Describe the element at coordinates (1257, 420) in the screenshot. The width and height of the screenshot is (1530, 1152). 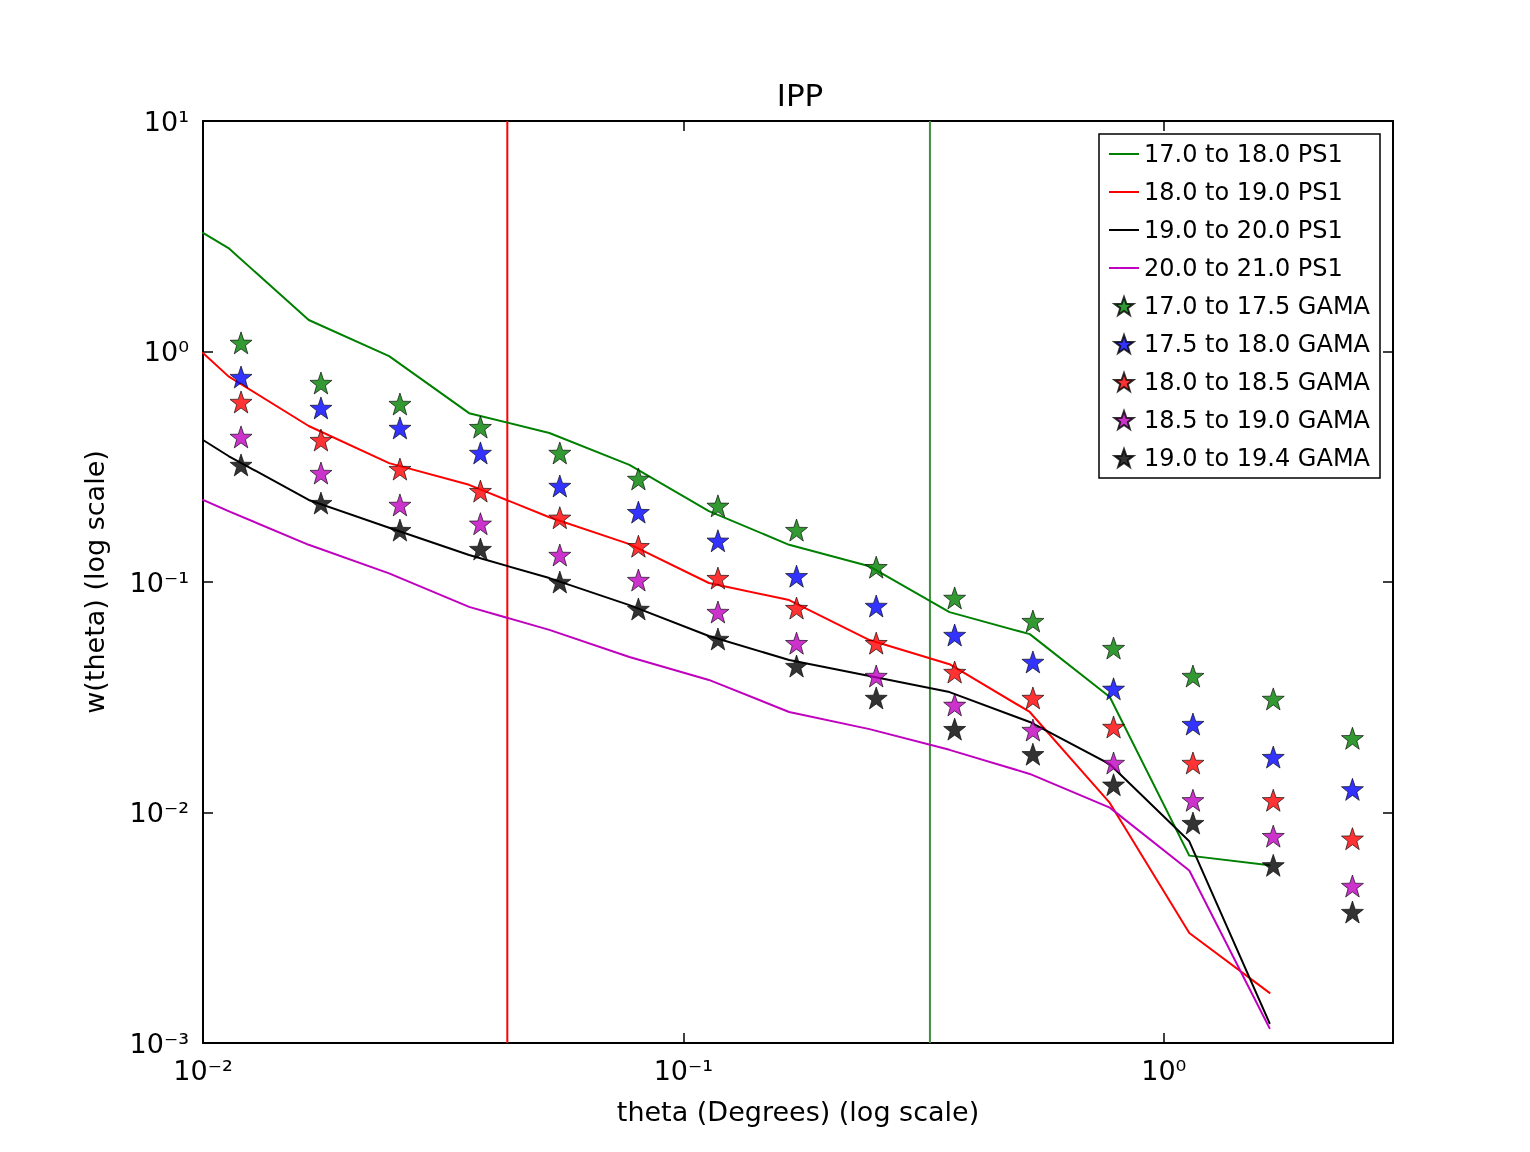
I see `legend-label: 18.5 to 19.0 GAMA` at that location.